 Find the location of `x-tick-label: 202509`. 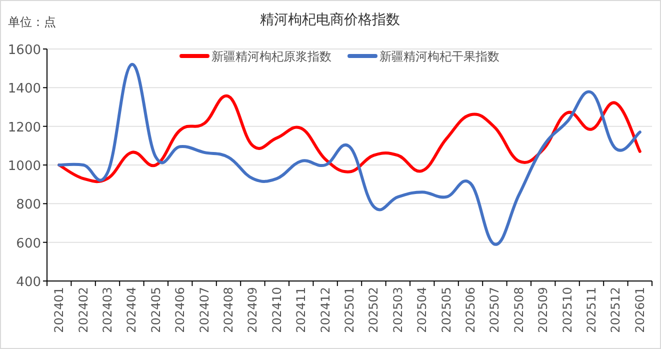

x-tick-label: 202509 is located at coordinates (543, 310).